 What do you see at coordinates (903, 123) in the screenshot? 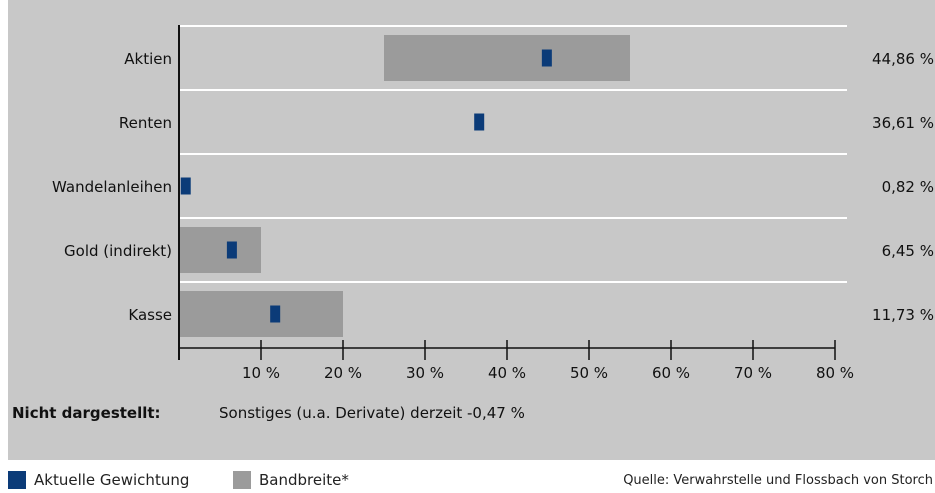
I see `value-label-1: 36,61 %` at bounding box center [903, 123].